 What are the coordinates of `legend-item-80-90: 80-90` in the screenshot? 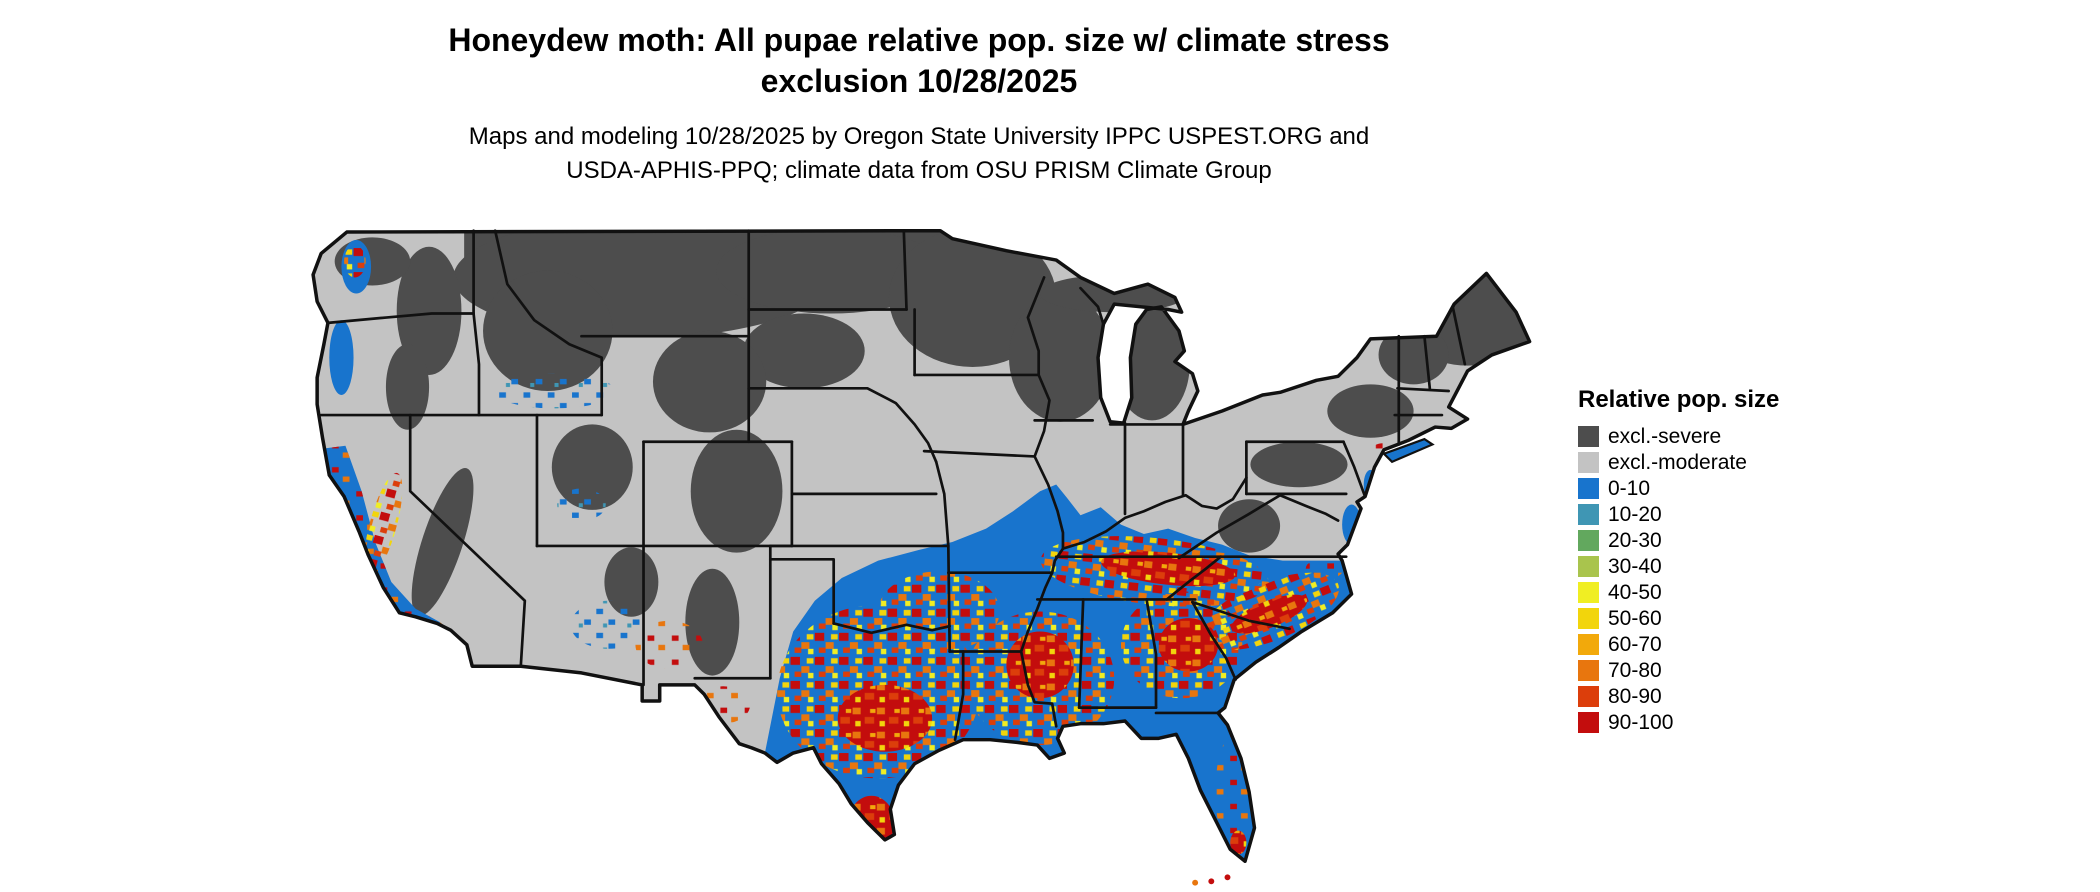 It's located at (1728, 696).